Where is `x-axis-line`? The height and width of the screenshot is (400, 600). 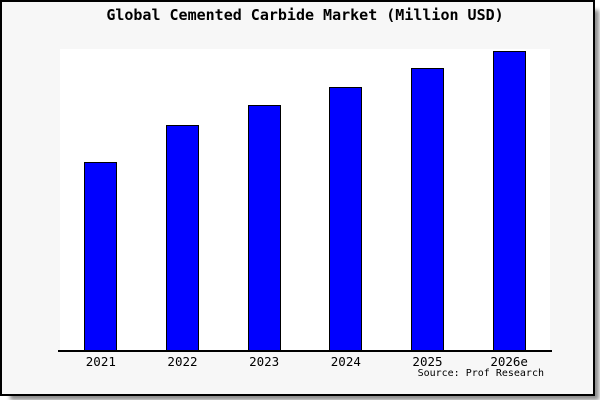 x-axis-line is located at coordinates (305, 351).